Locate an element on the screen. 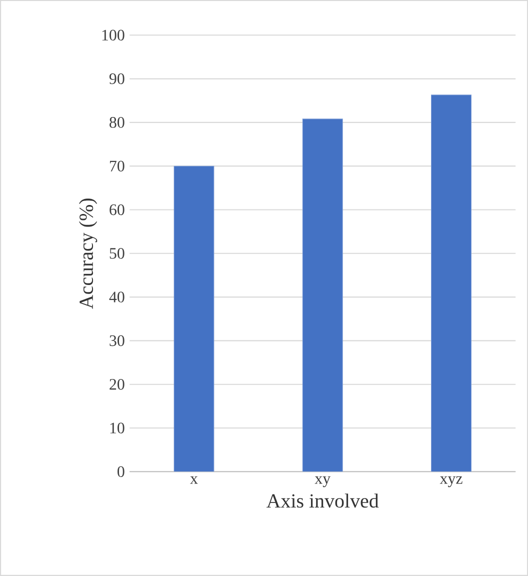 The image size is (528, 576). y-tick-label: 10 is located at coordinates (117, 428).